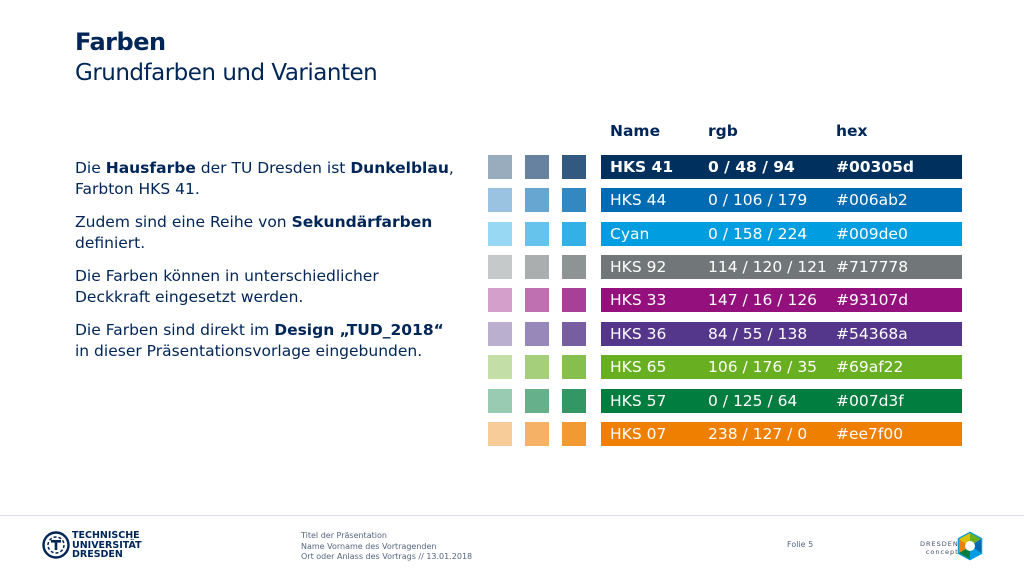  What do you see at coordinates (872, 334) in the screenshot?
I see `color-hex: #54368a` at bounding box center [872, 334].